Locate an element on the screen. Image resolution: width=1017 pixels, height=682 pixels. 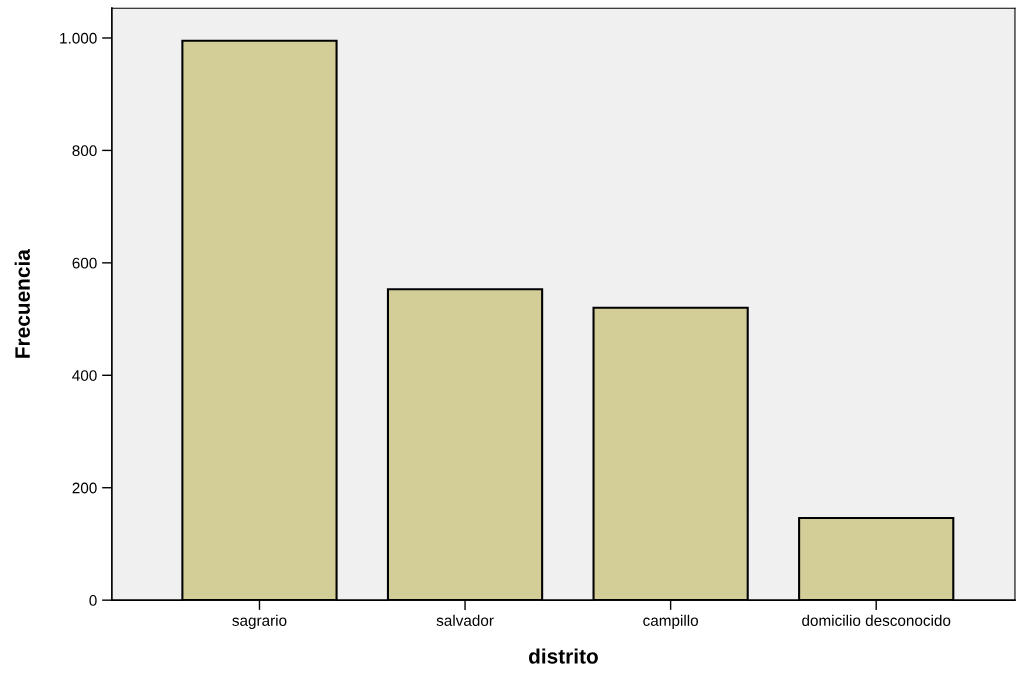
x-tick-label: campillo is located at coordinates (671, 621).